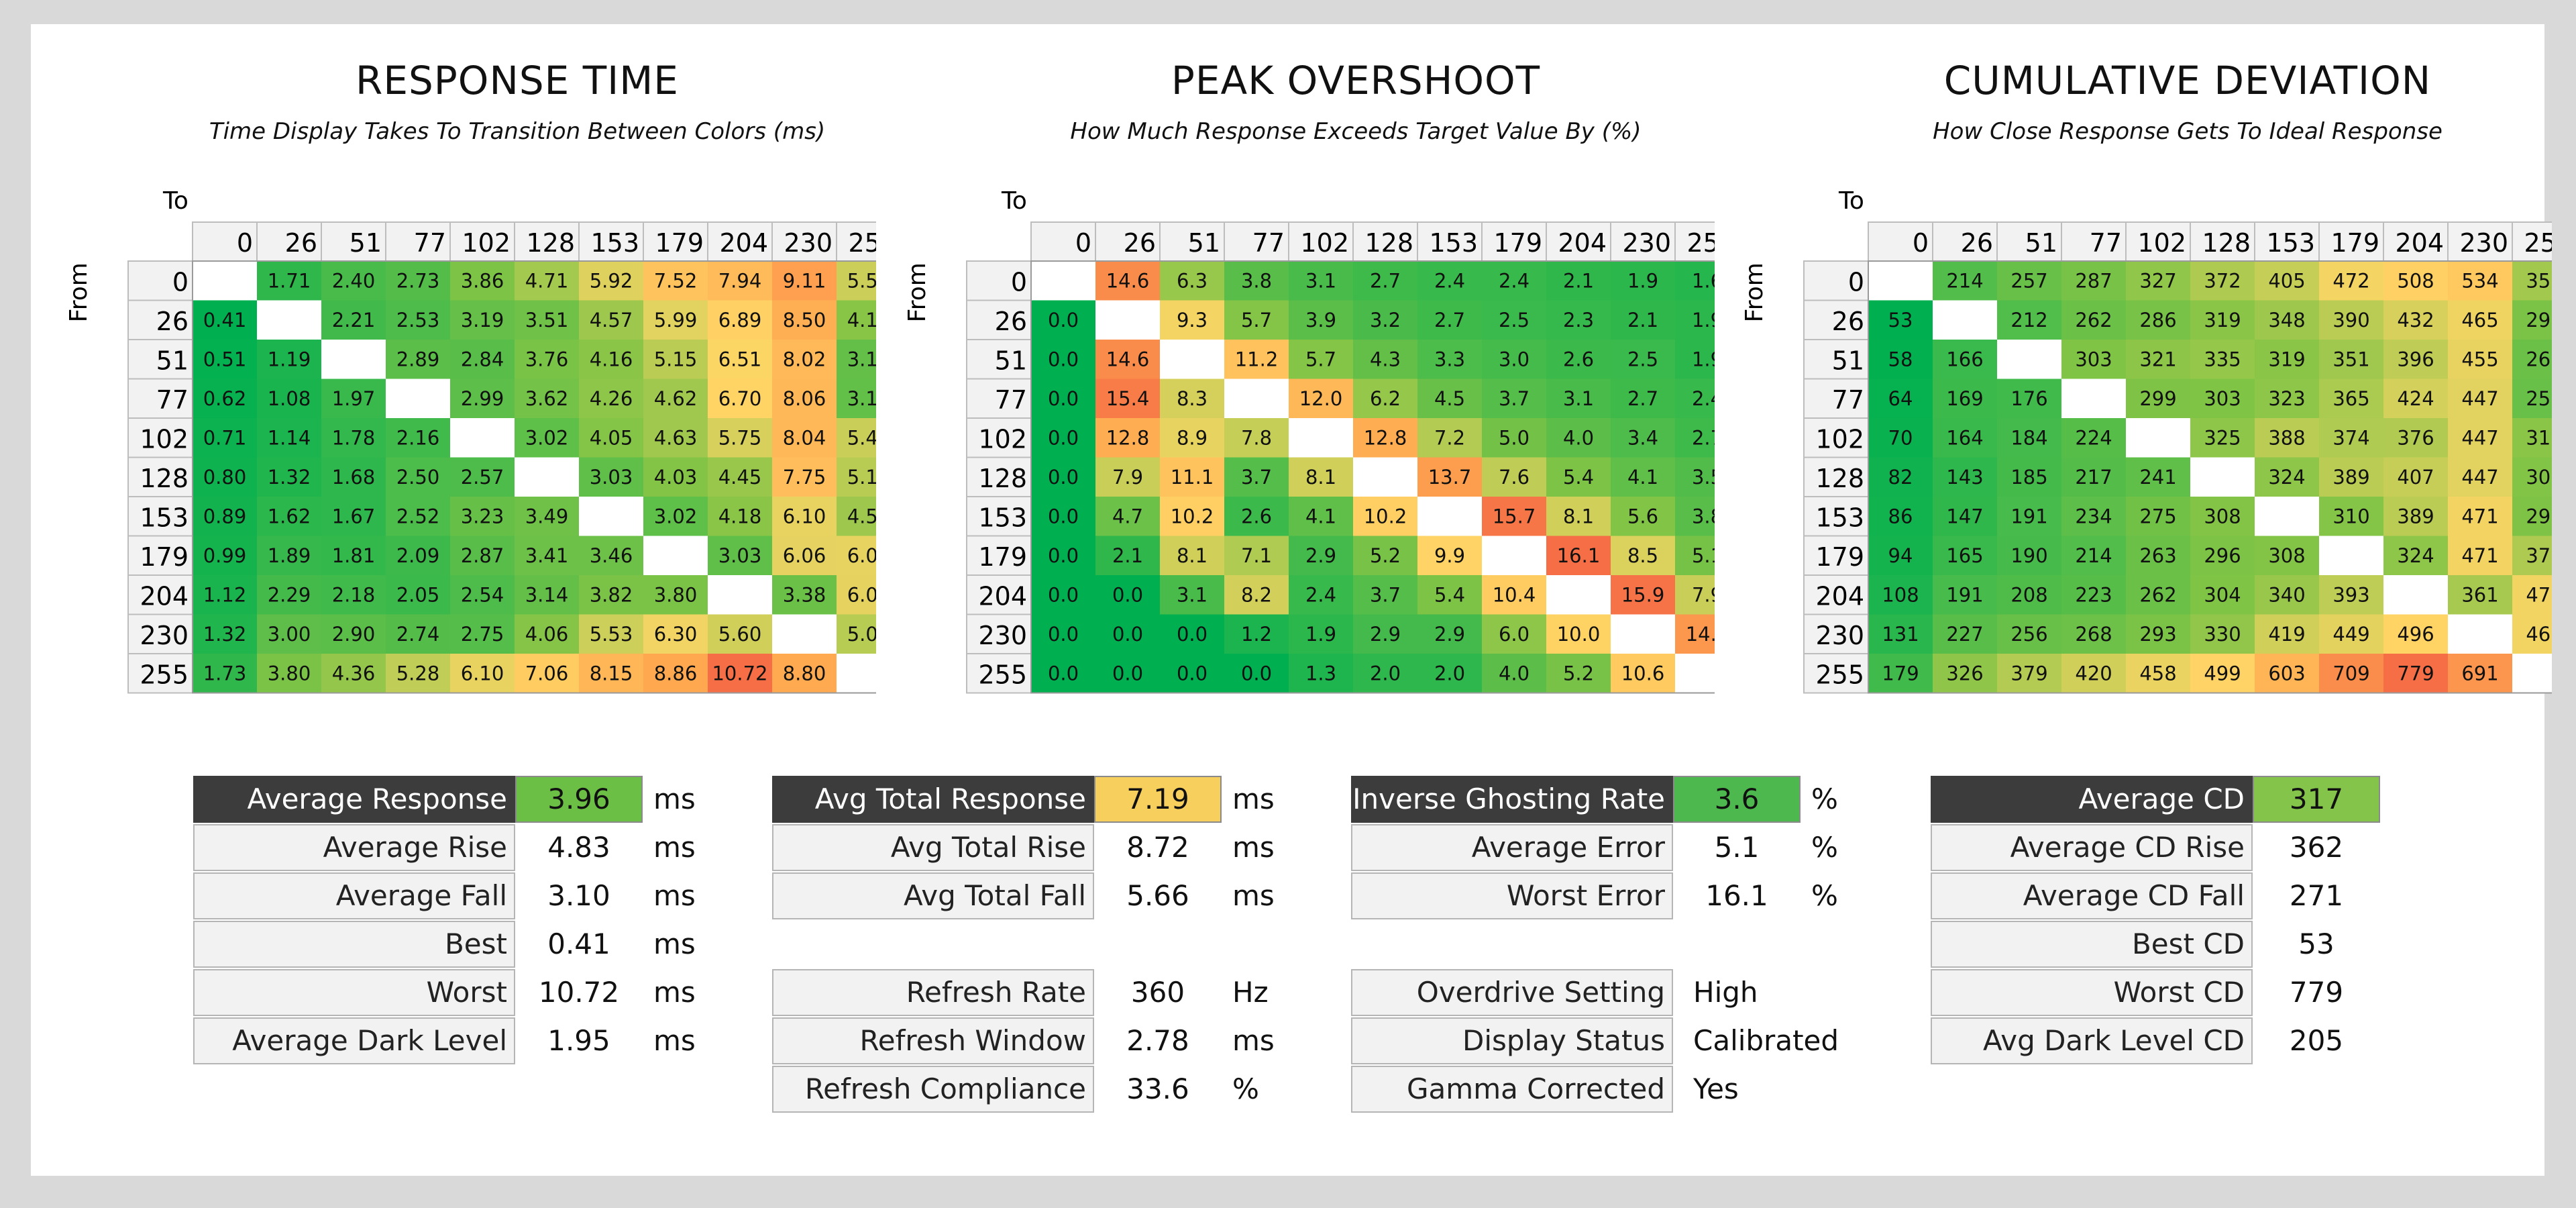 The image size is (2576, 1208). What do you see at coordinates (289, 241) in the screenshot?
I see `column-header-cell` at bounding box center [289, 241].